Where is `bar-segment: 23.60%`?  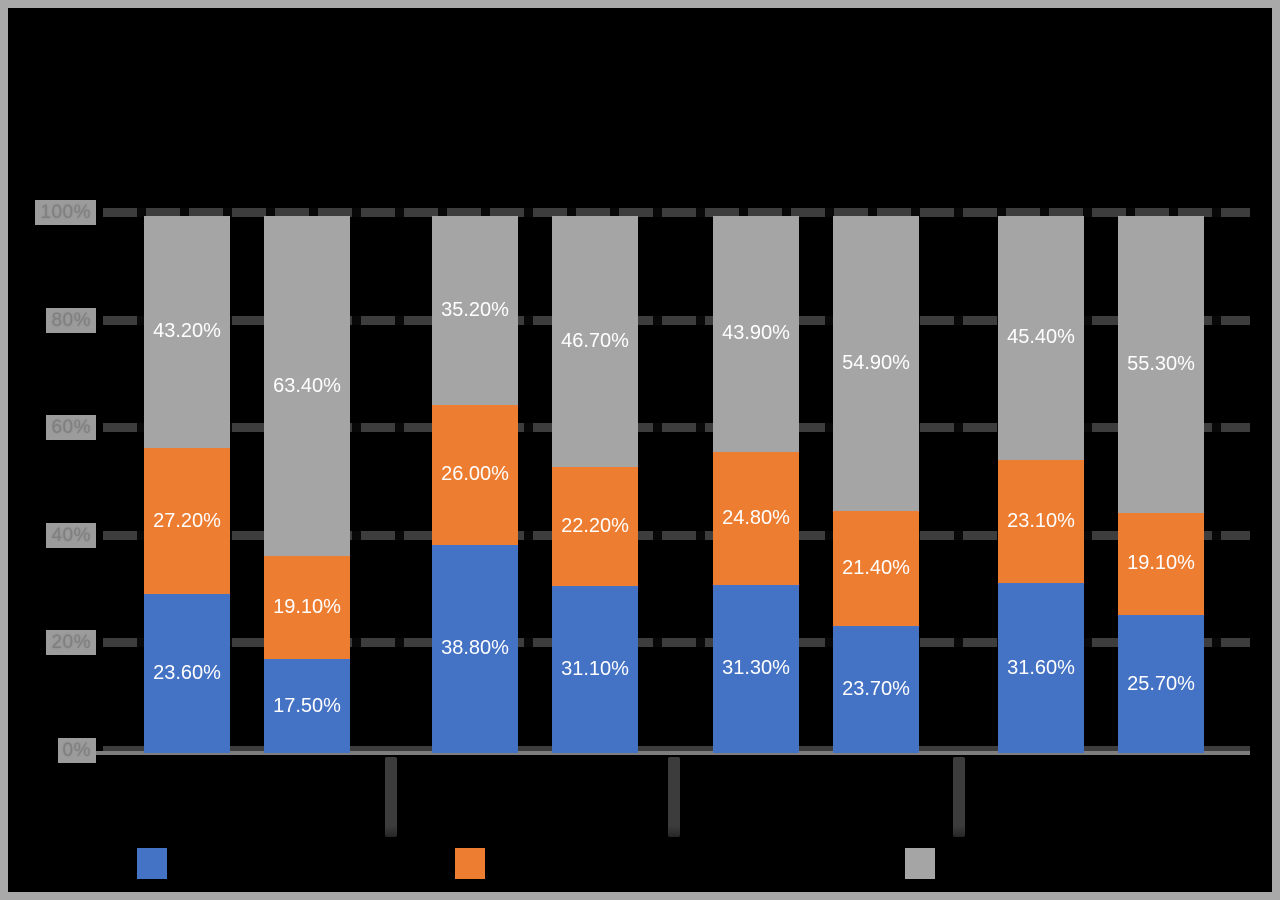
bar-segment: 23.60% is located at coordinates (187, 673).